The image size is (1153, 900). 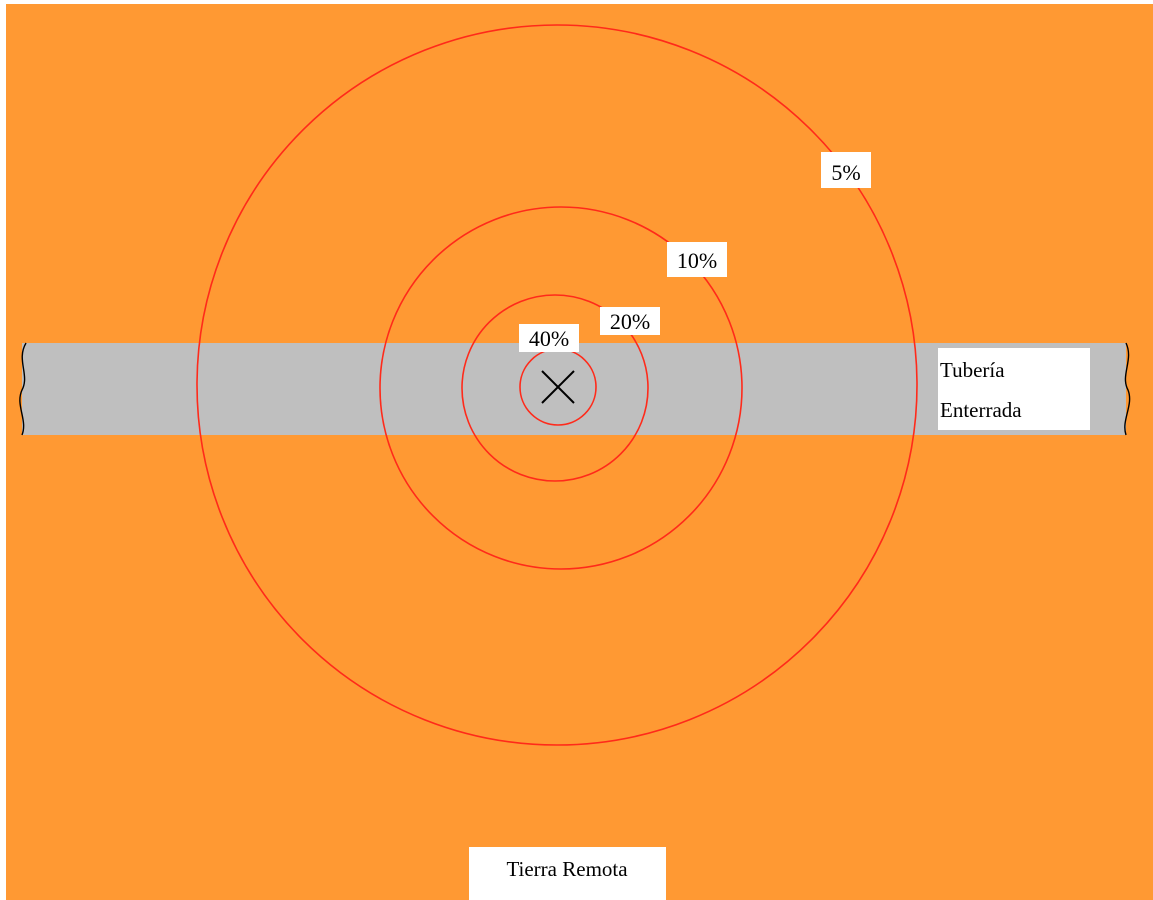 I want to click on contour-20-percent, so click(x=555, y=388).